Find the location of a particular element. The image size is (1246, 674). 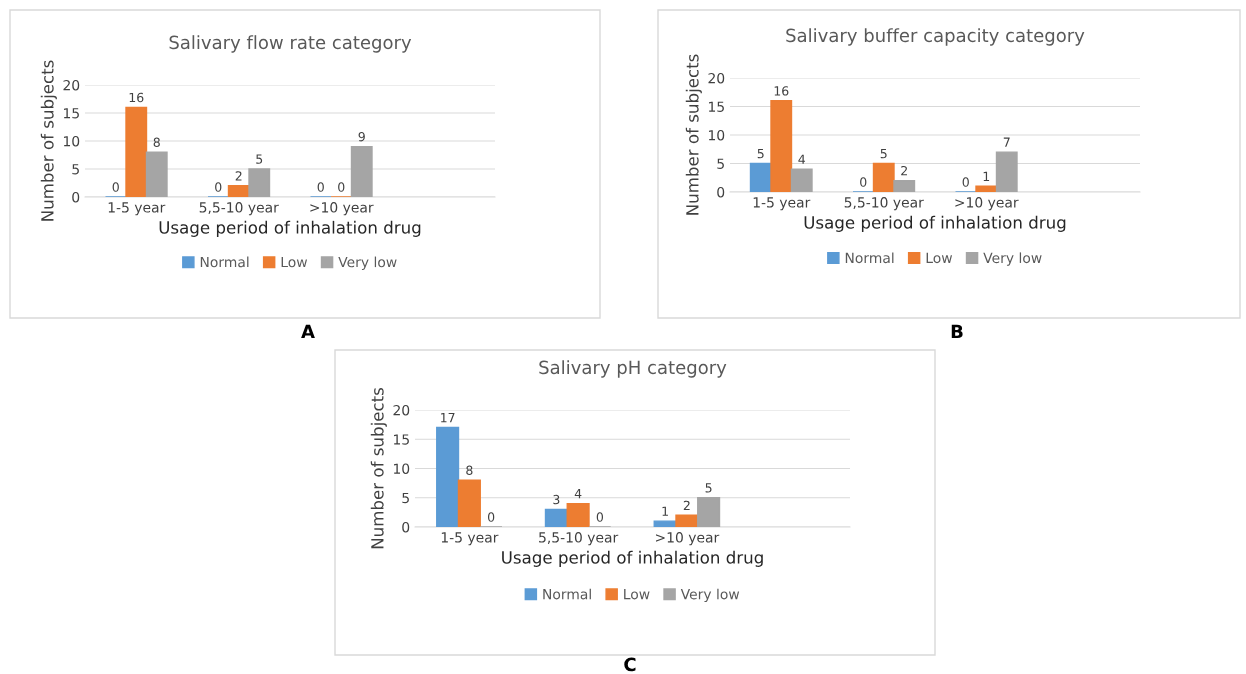

data-label: 3 is located at coordinates (556, 499).